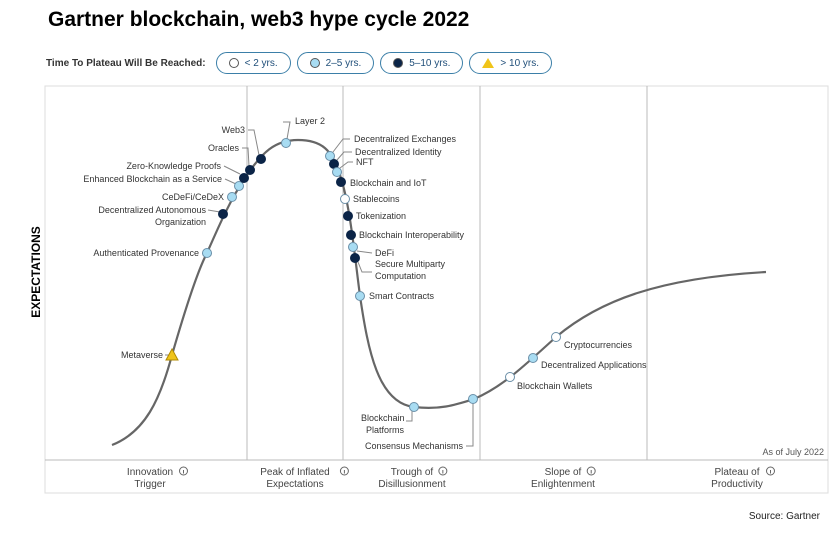 Image resolution: width=840 pixels, height=533 pixels. Describe the element at coordinates (36, 272) in the screenshot. I see `y-axis-label: EXPECTATIONS` at that location.